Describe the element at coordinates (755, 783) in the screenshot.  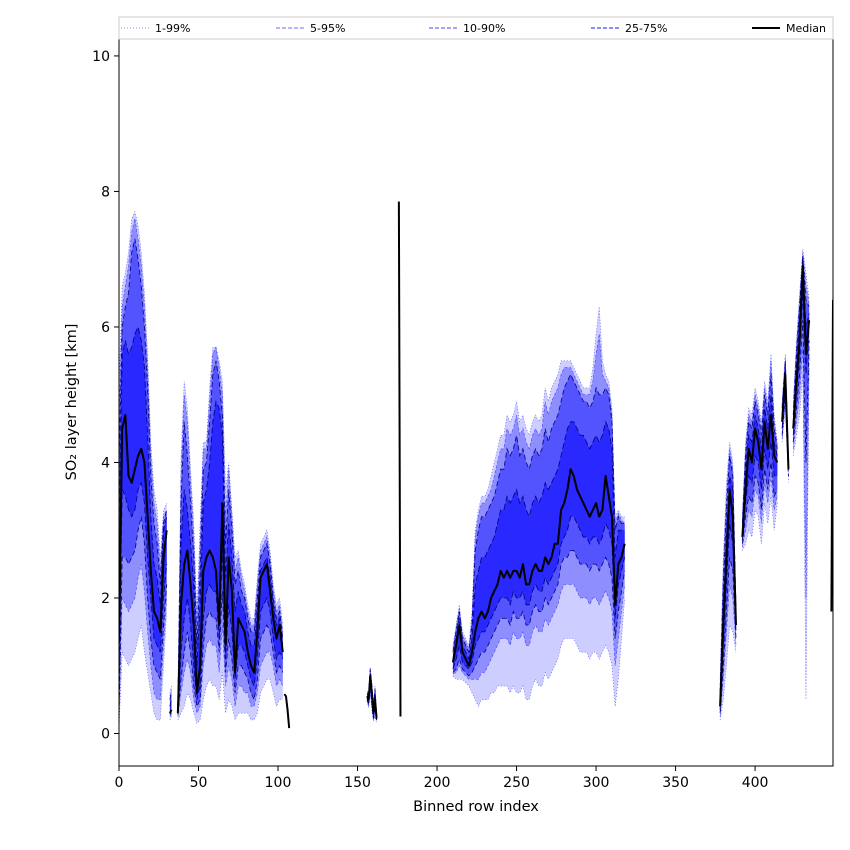
I see `x-tick-label-8: 400` at that location.